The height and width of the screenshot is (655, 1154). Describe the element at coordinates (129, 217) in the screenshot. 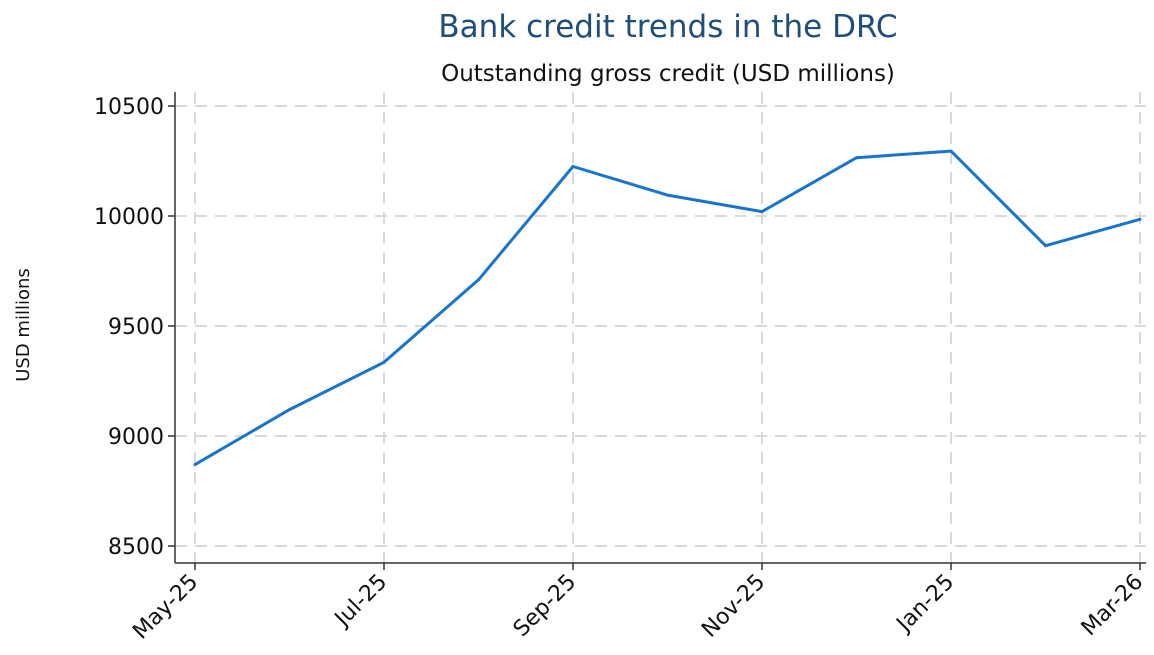

I see `y-tick-label: 10000` at that location.